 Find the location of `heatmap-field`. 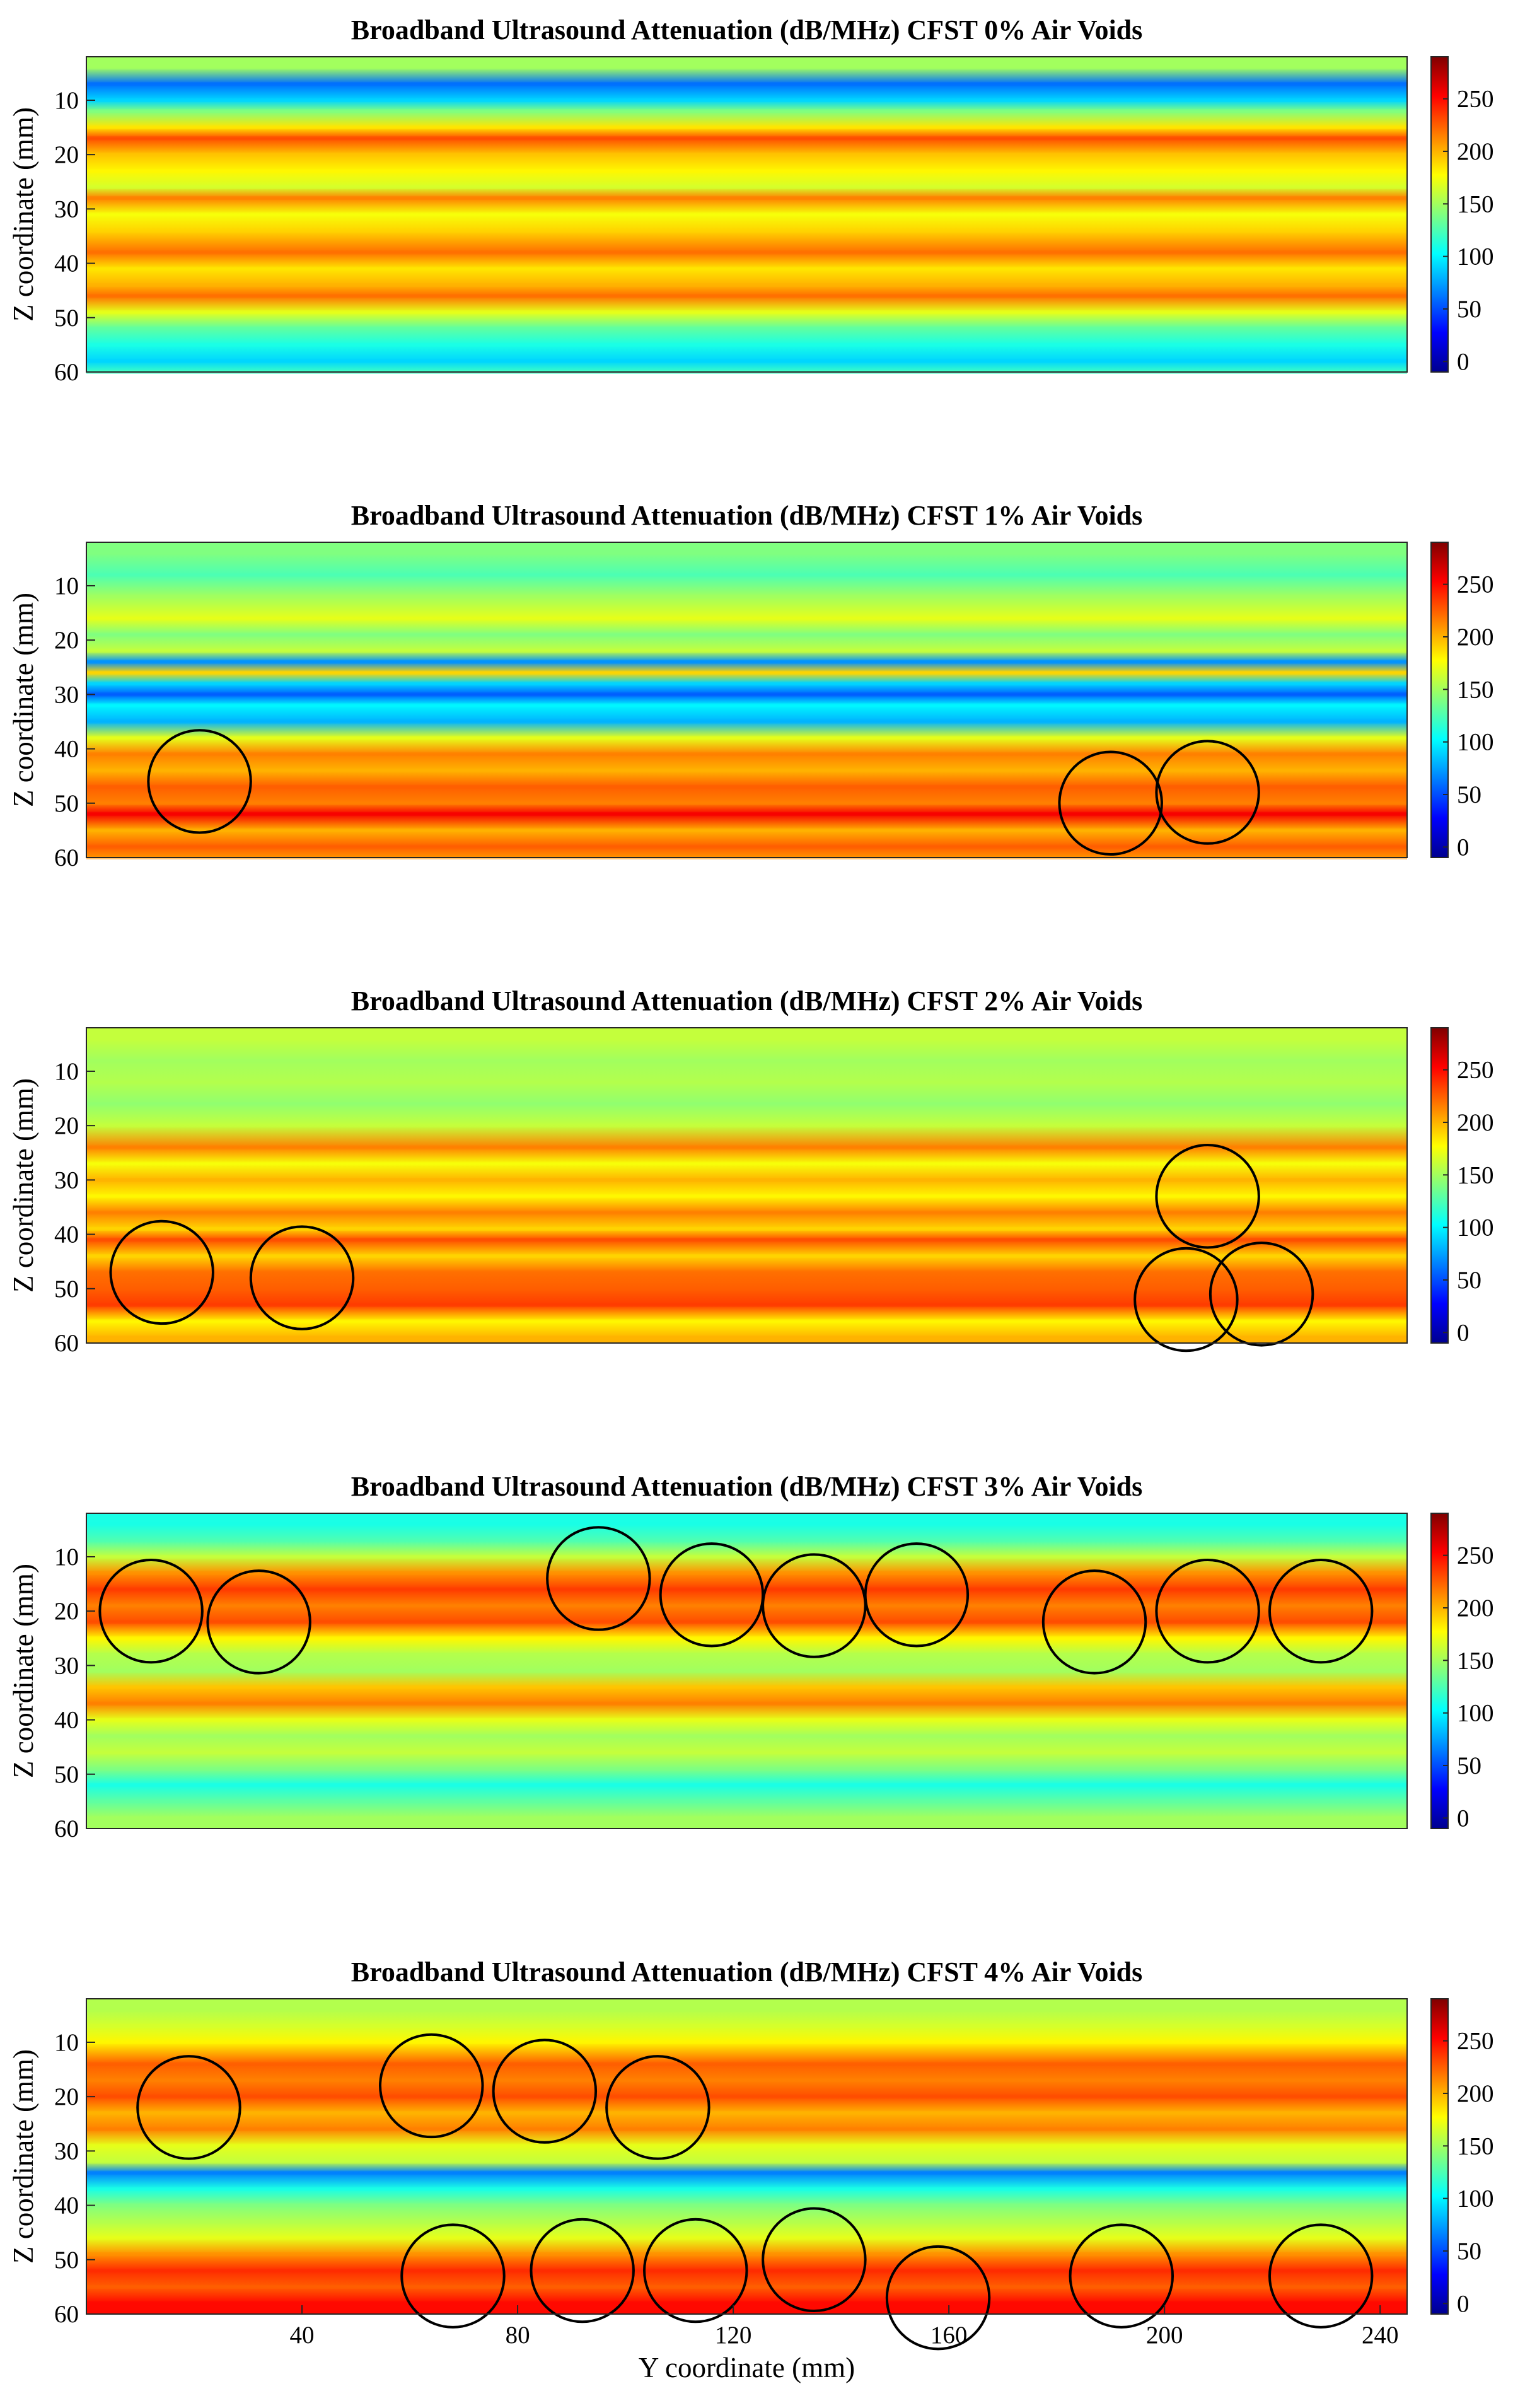

heatmap-field is located at coordinates (746, 1185).